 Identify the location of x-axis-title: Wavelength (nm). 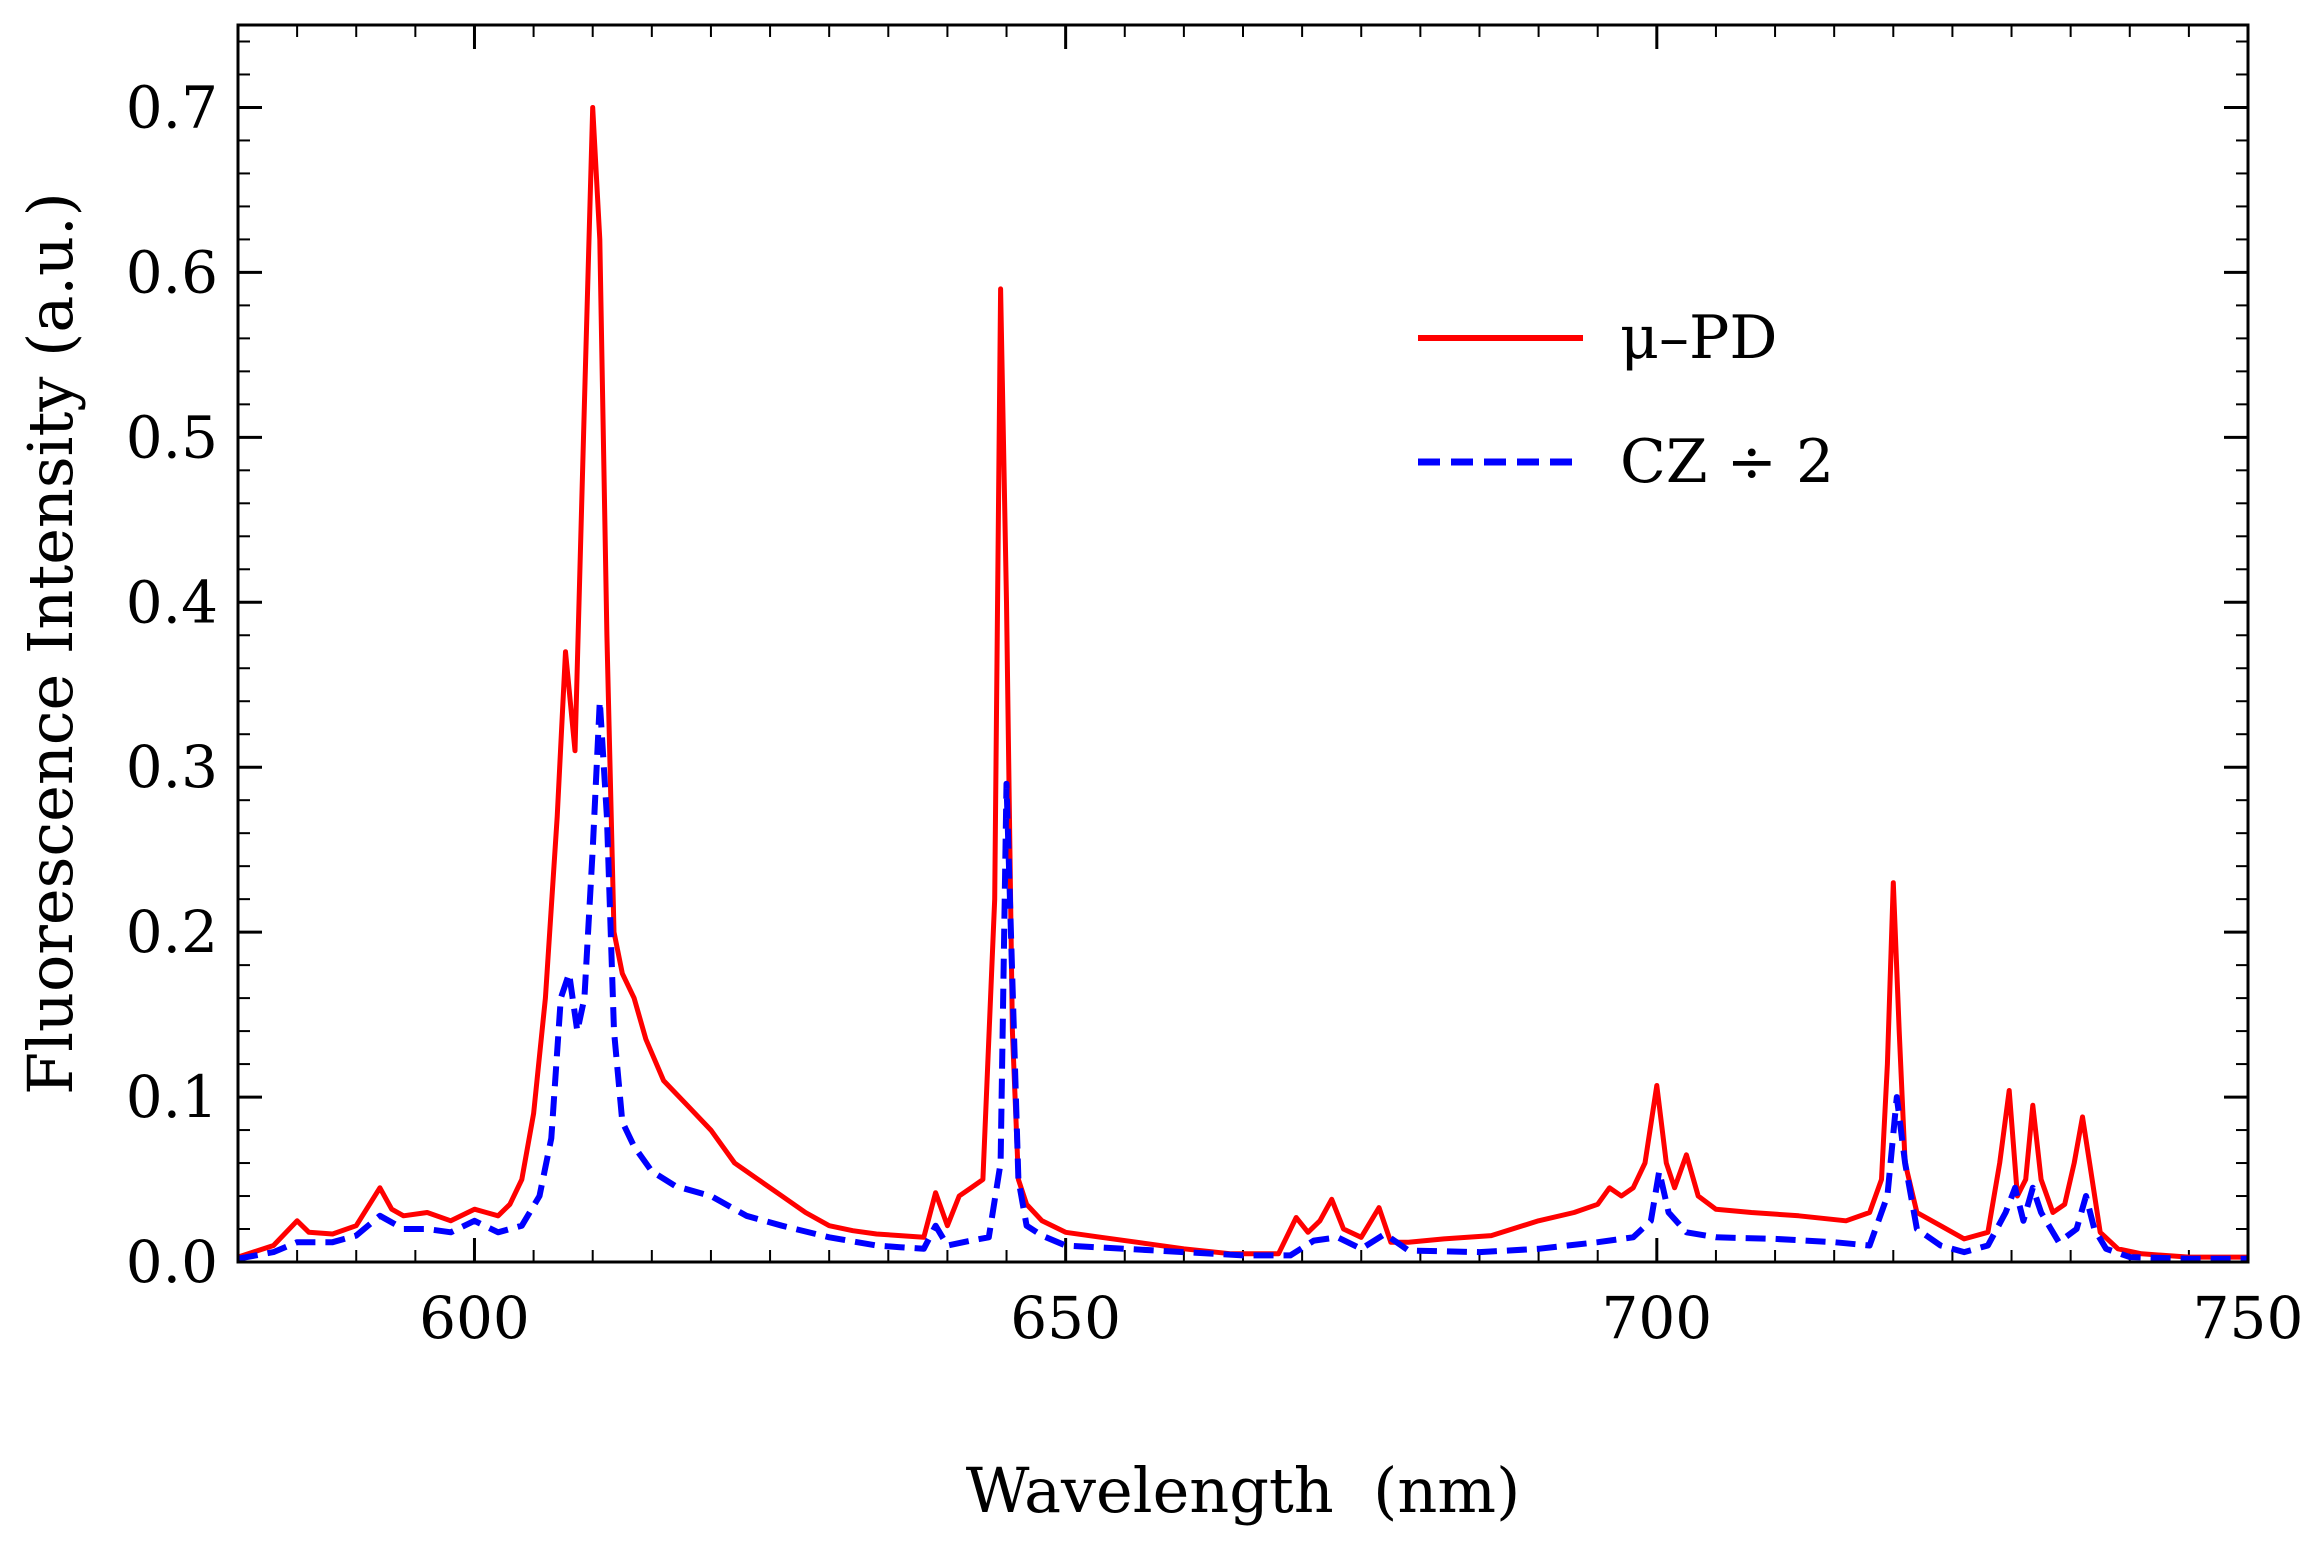
(1243, 1490).